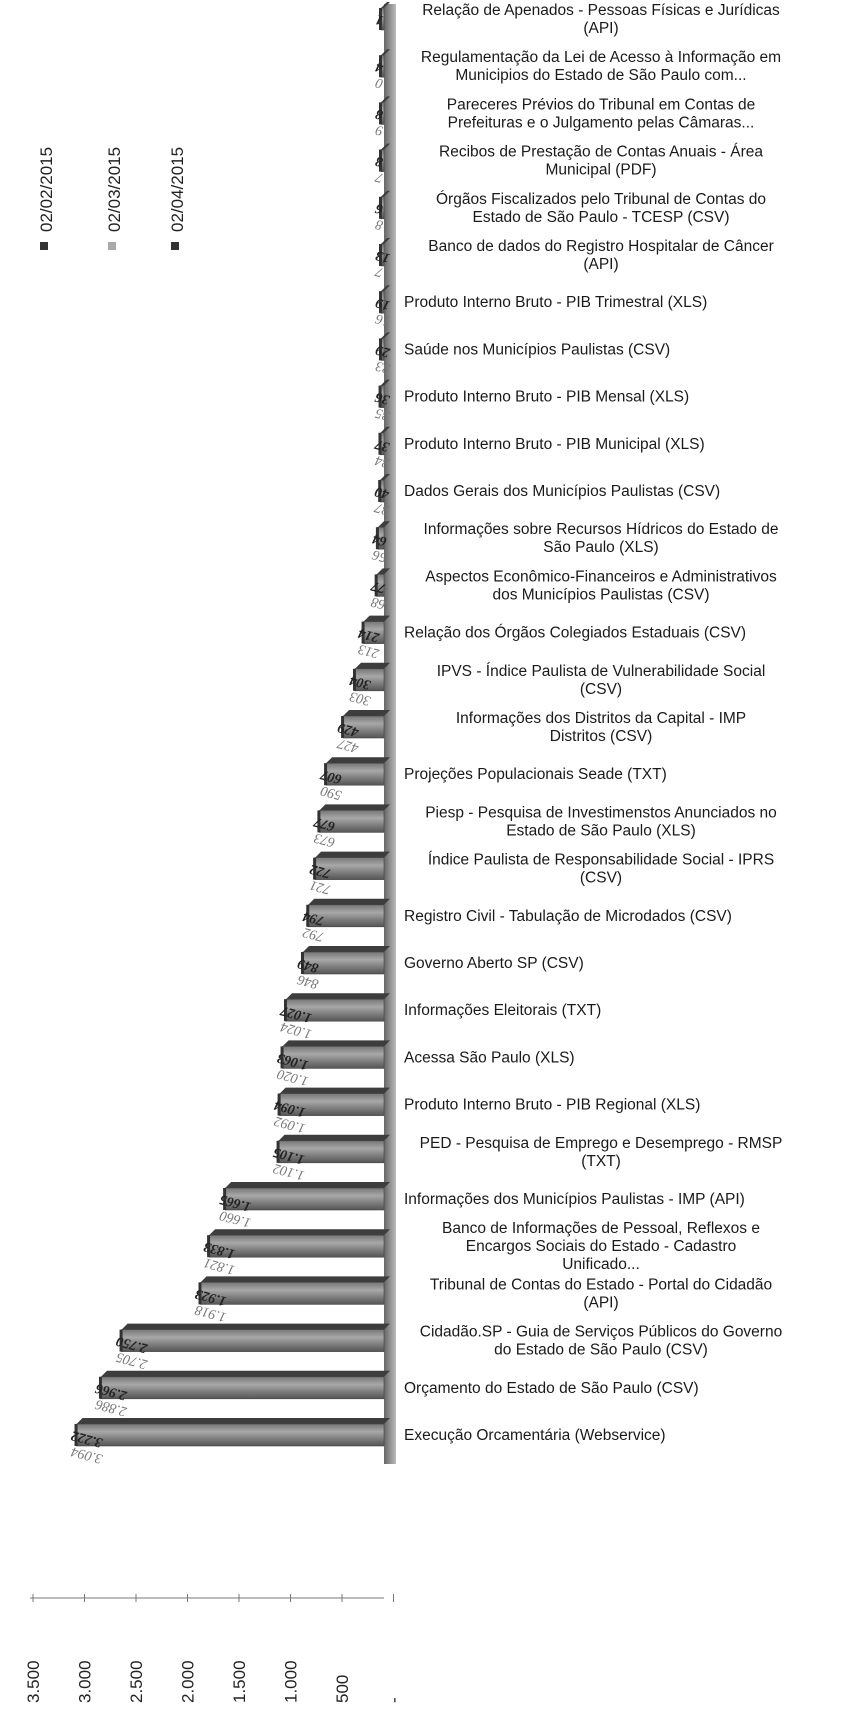  I want to click on data-label-02-03-2015: 427, so click(347, 745).